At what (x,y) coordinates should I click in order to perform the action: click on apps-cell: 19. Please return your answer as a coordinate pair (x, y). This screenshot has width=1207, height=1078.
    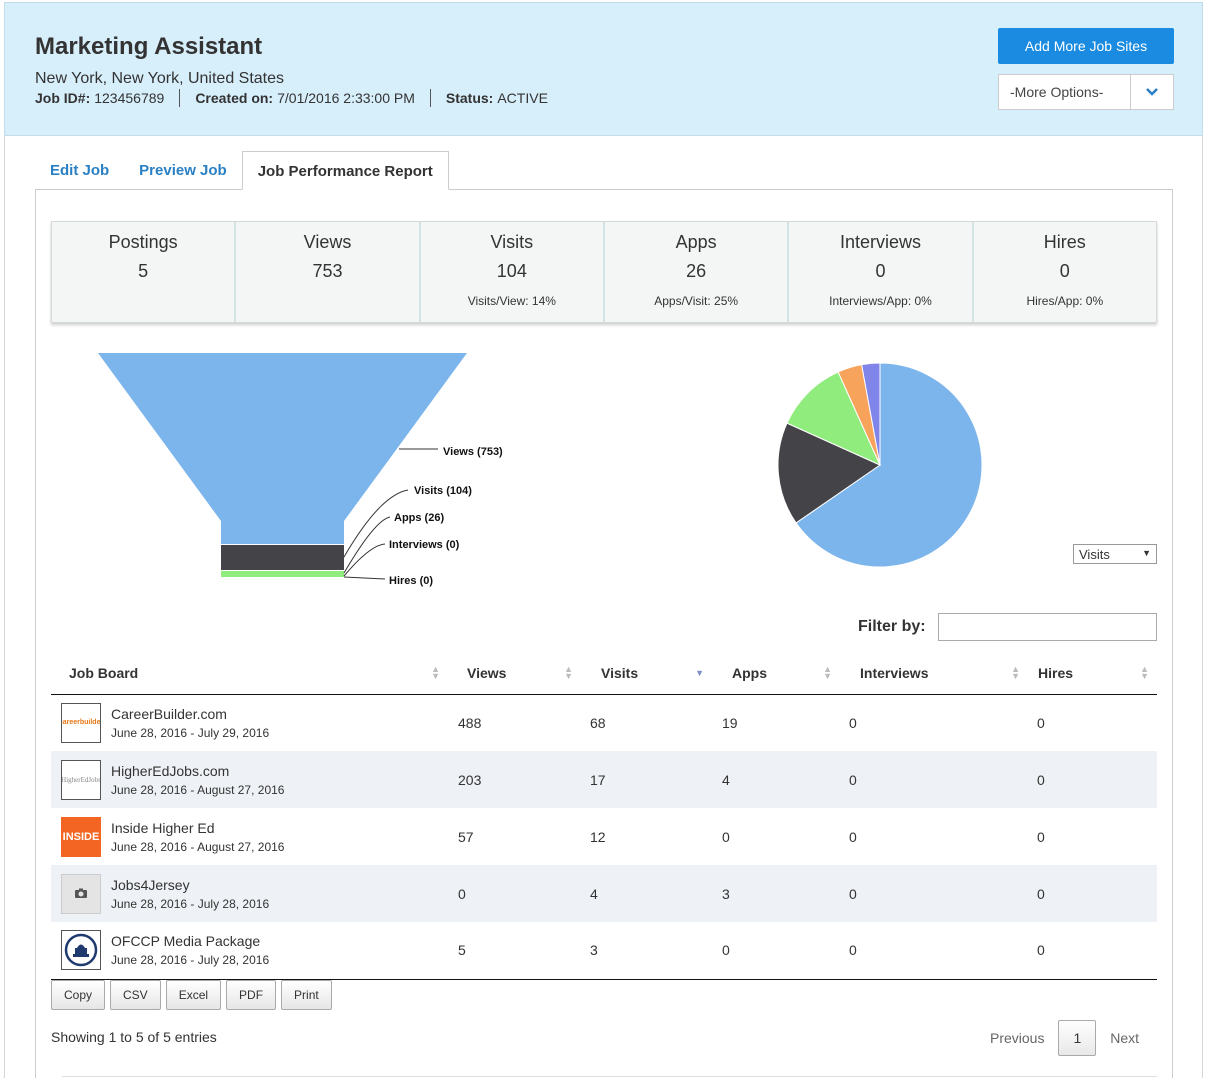
    Looking at the image, I should click on (730, 722).